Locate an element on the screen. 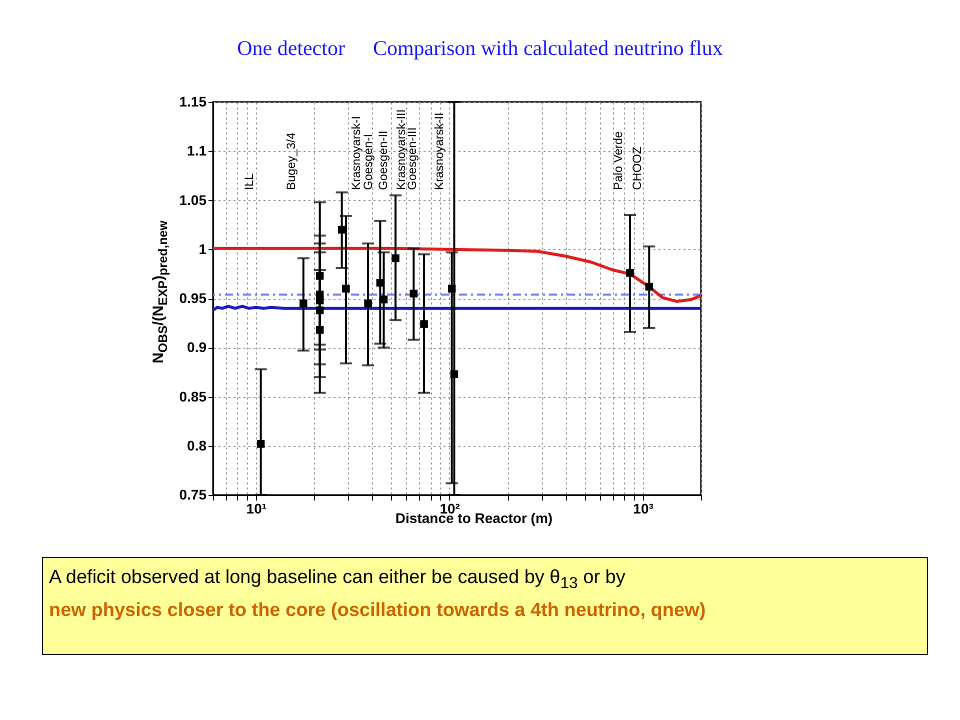 This screenshot has height=720, width=960. annotation: Krasnoyarsk-III is located at coordinates (401, 149).